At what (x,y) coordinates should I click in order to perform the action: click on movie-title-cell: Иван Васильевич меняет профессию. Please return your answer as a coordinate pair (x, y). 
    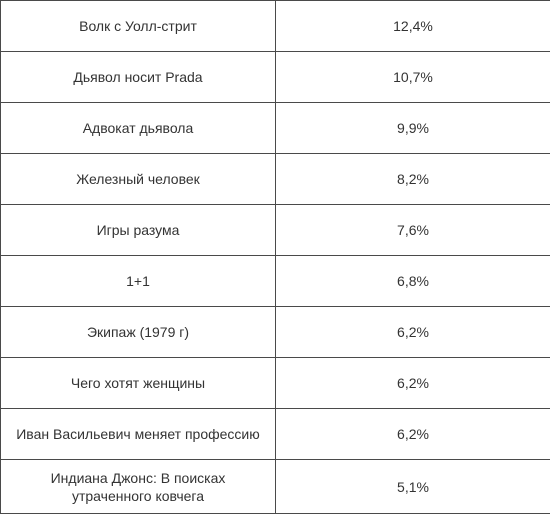
    Looking at the image, I should click on (138, 434).